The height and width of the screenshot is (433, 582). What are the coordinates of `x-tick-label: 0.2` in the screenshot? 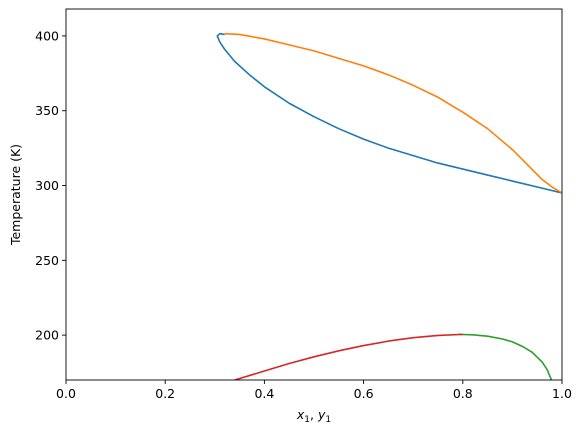 It's located at (165, 393).